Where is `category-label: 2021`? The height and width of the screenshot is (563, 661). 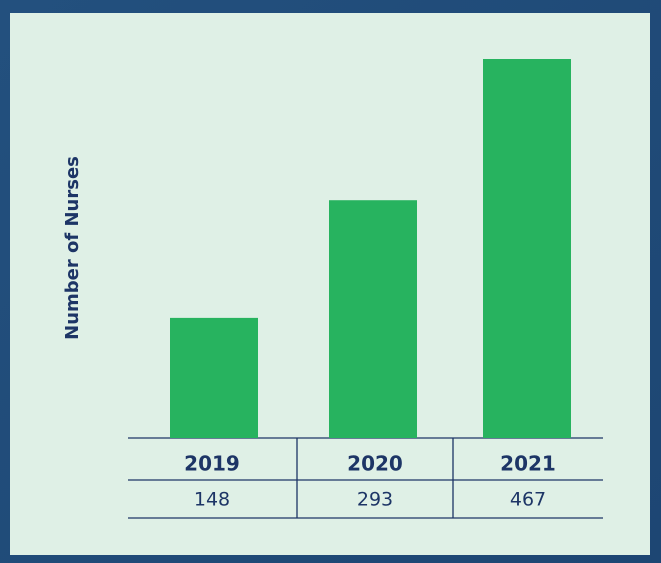 category-label: 2021 is located at coordinates (528, 464).